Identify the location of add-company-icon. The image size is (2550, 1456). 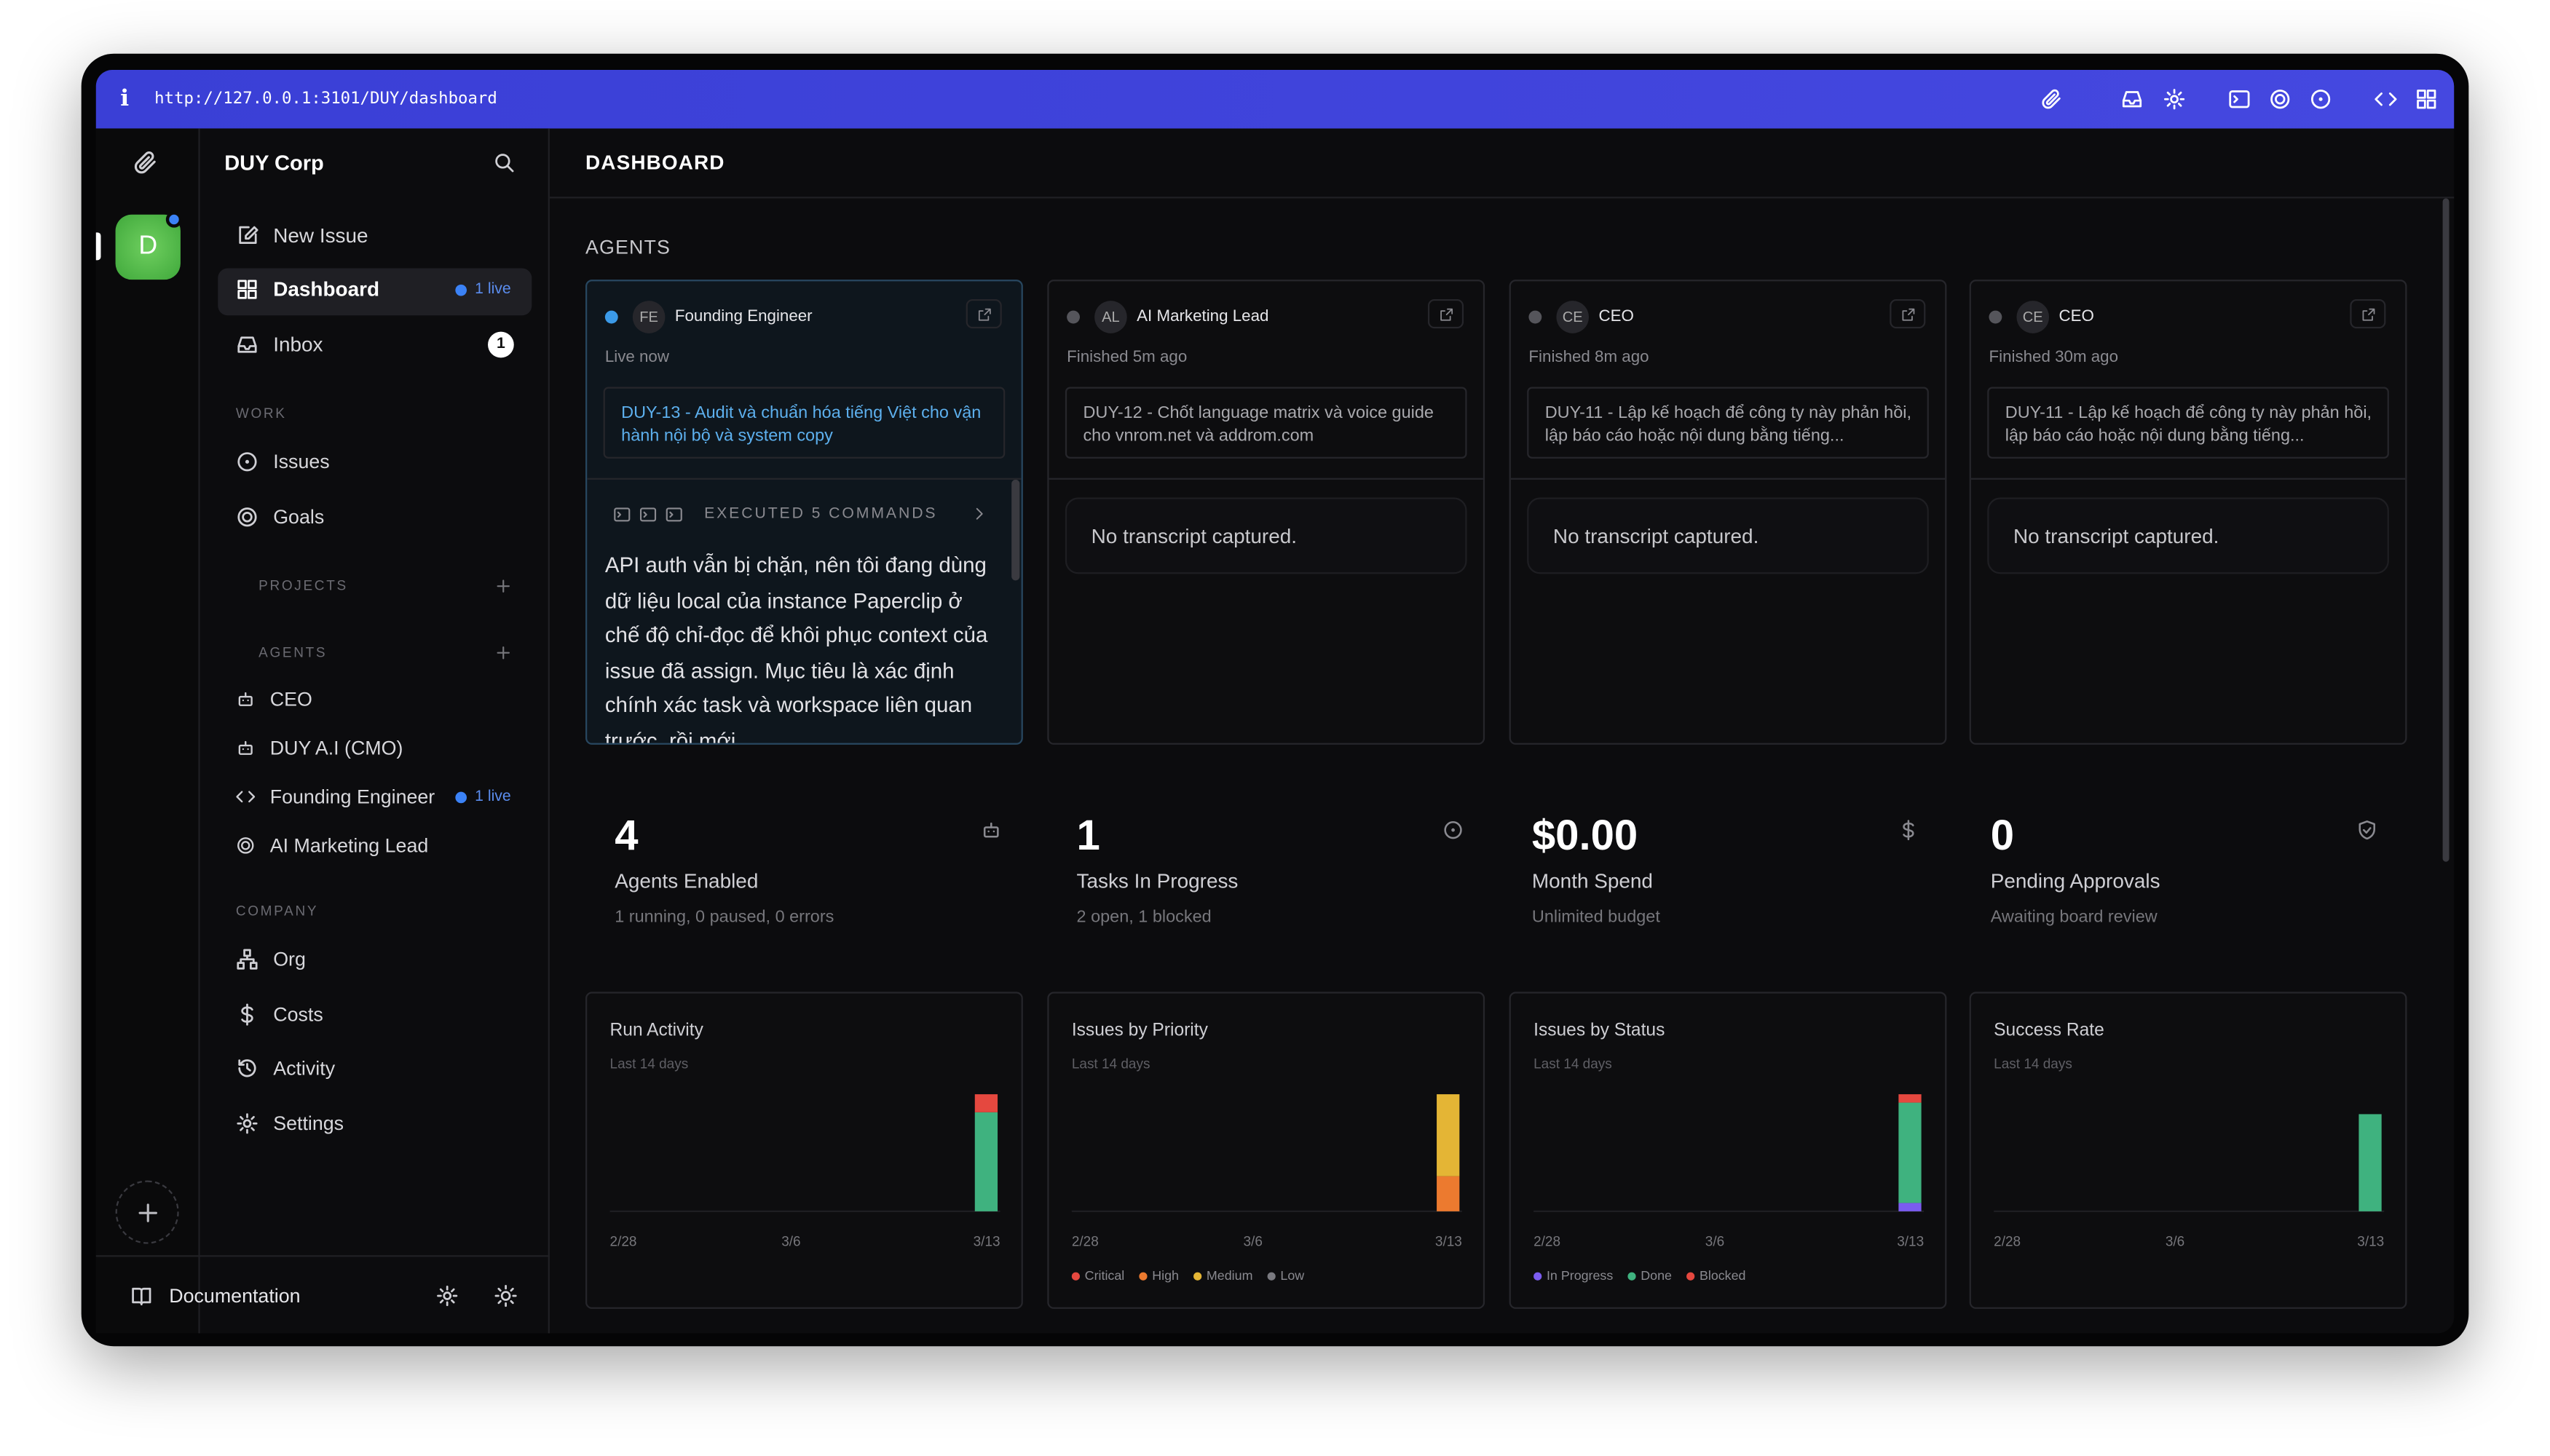
(147, 1212).